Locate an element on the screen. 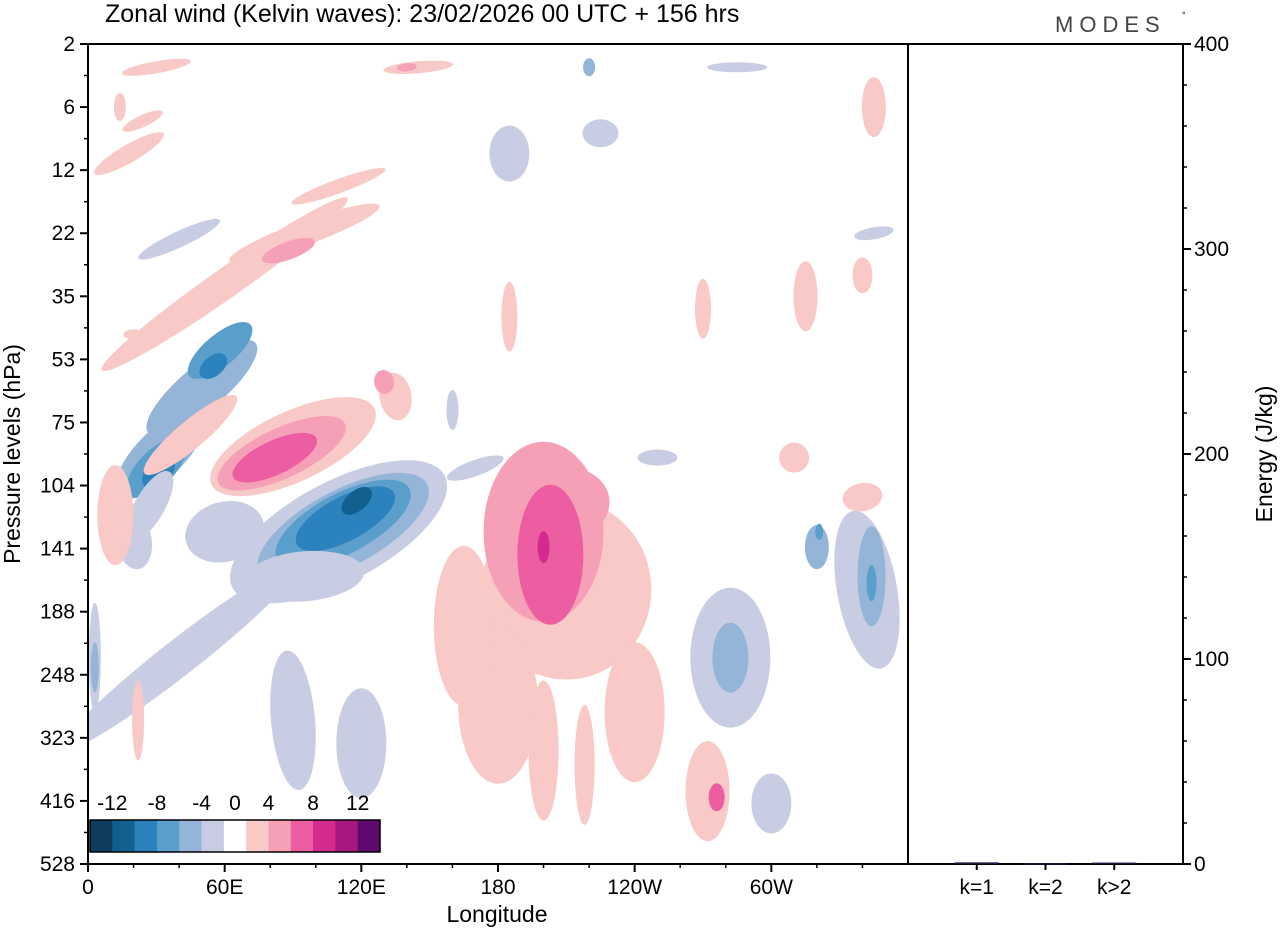  longitude-tick-label: 180 is located at coordinates (497, 887).